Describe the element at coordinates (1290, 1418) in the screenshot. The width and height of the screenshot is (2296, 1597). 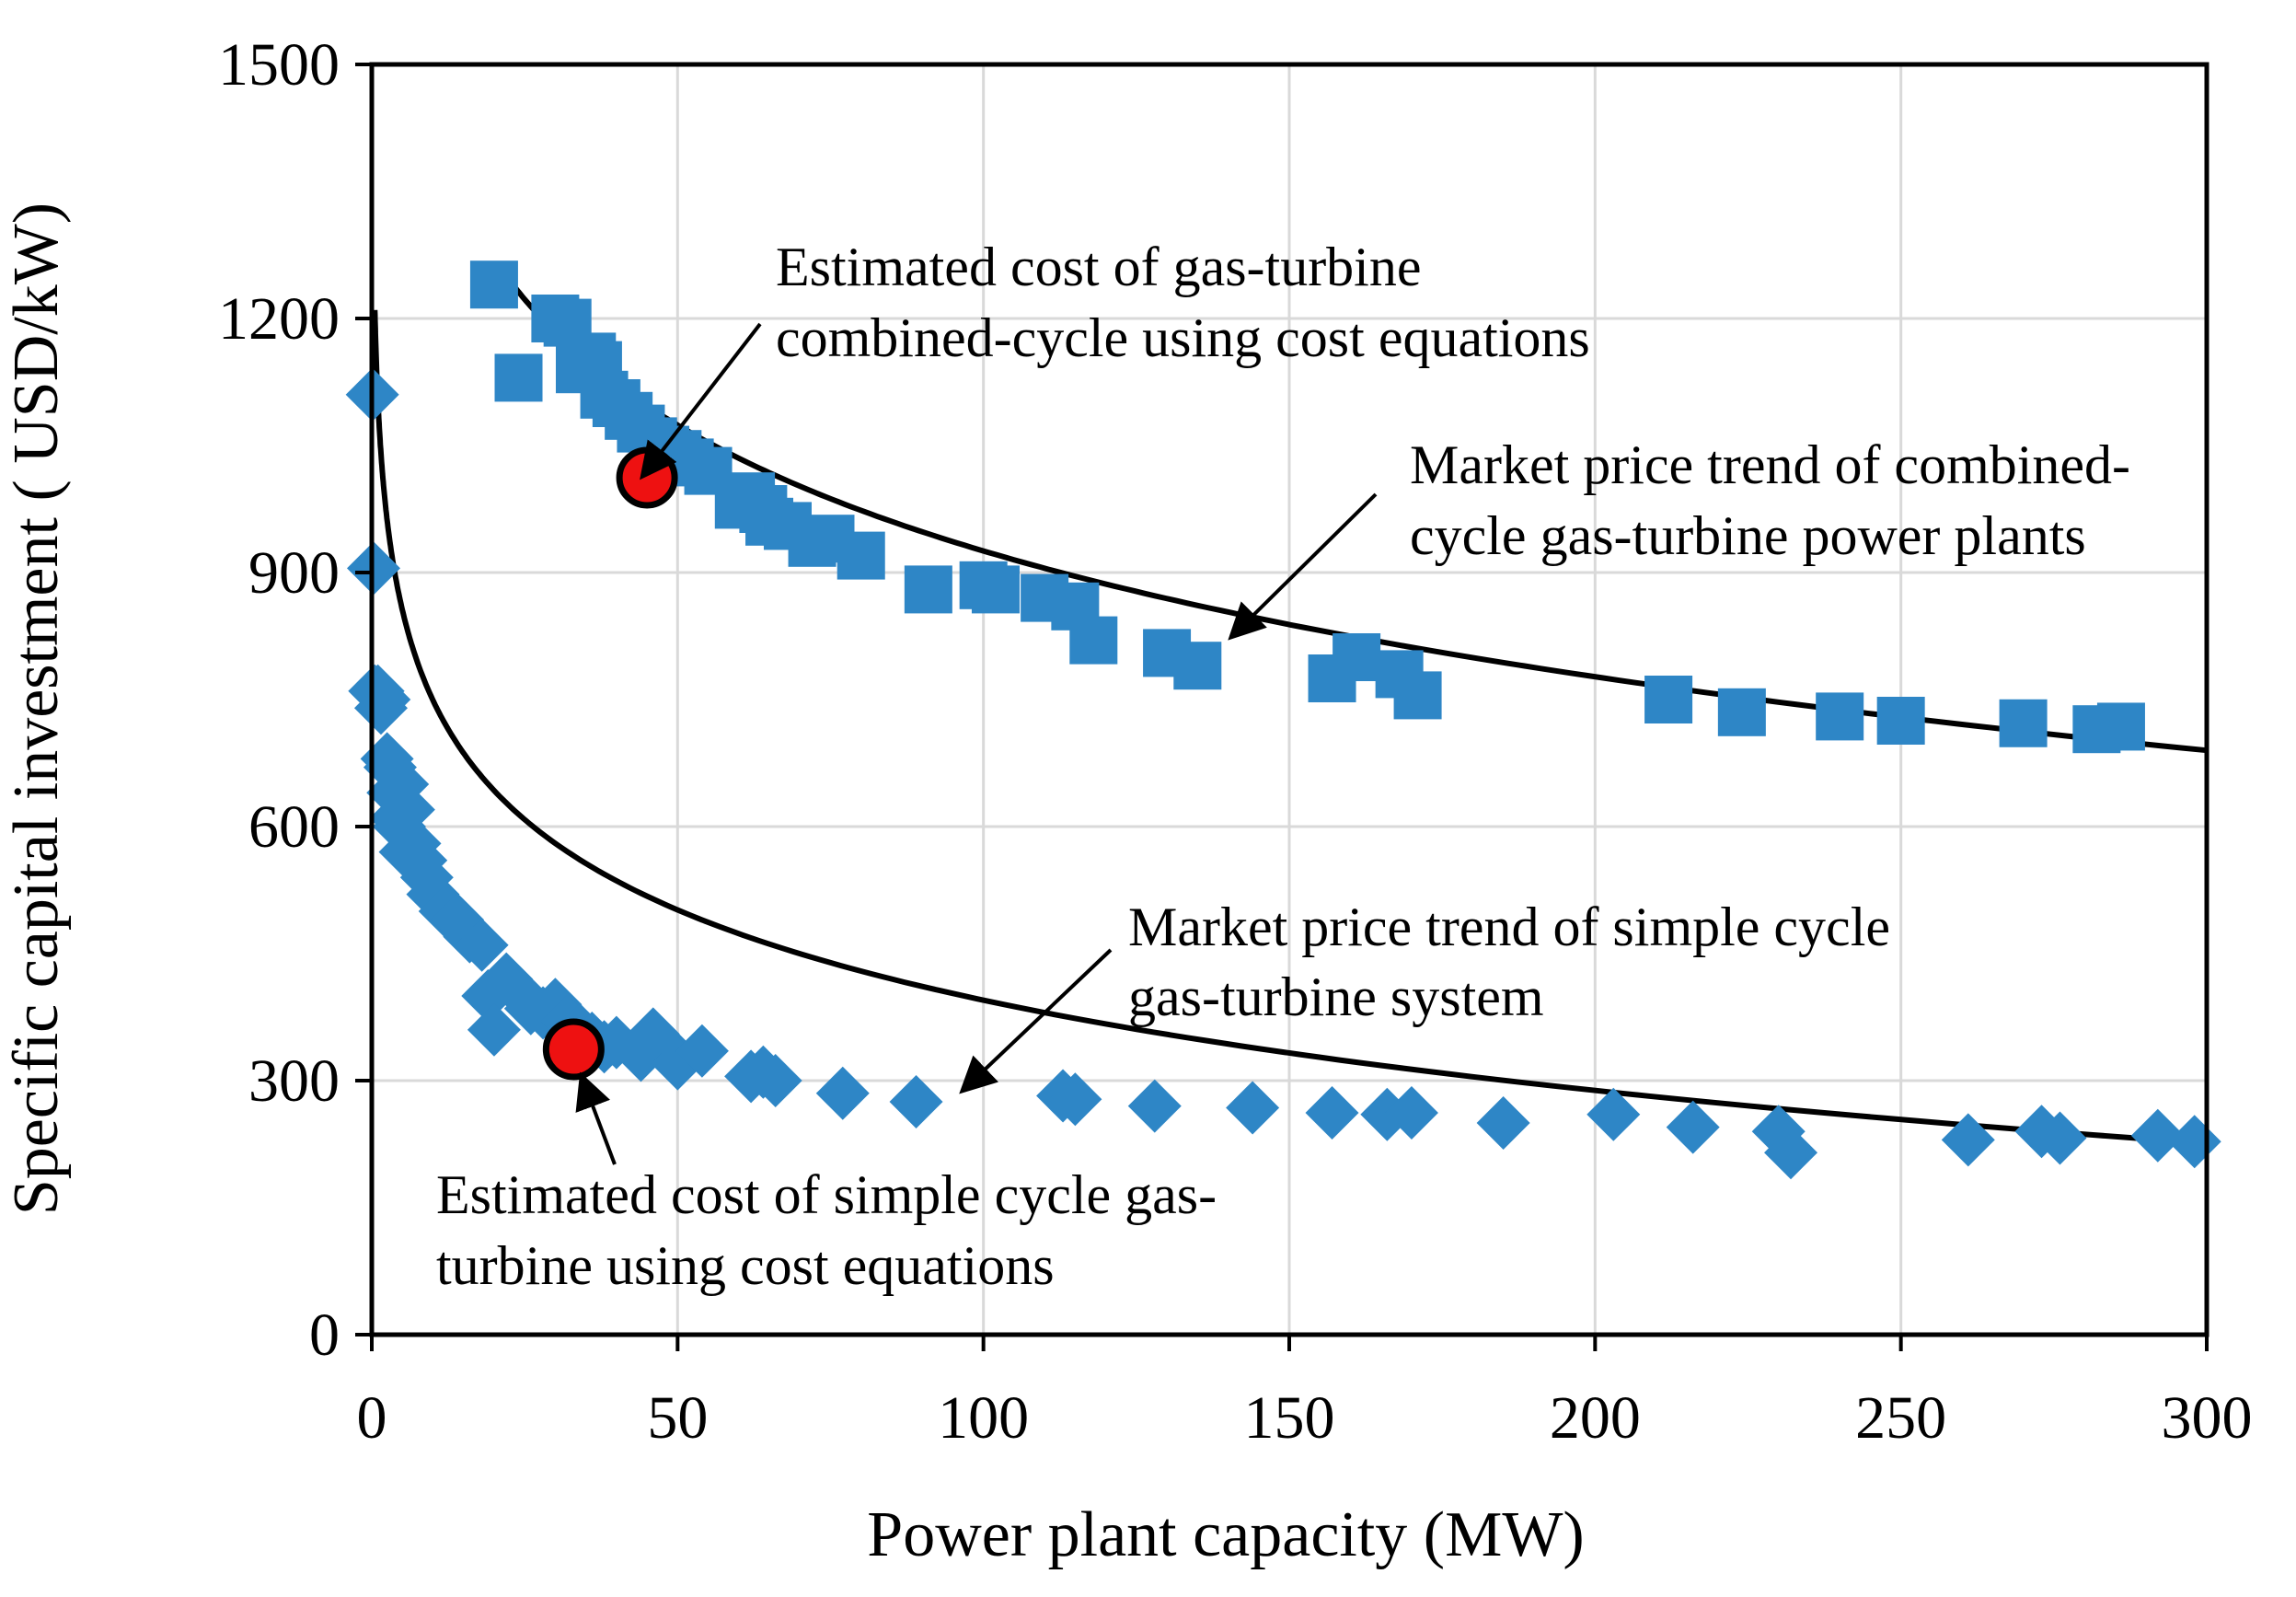
I see `x-tick-label-150: 150` at that location.